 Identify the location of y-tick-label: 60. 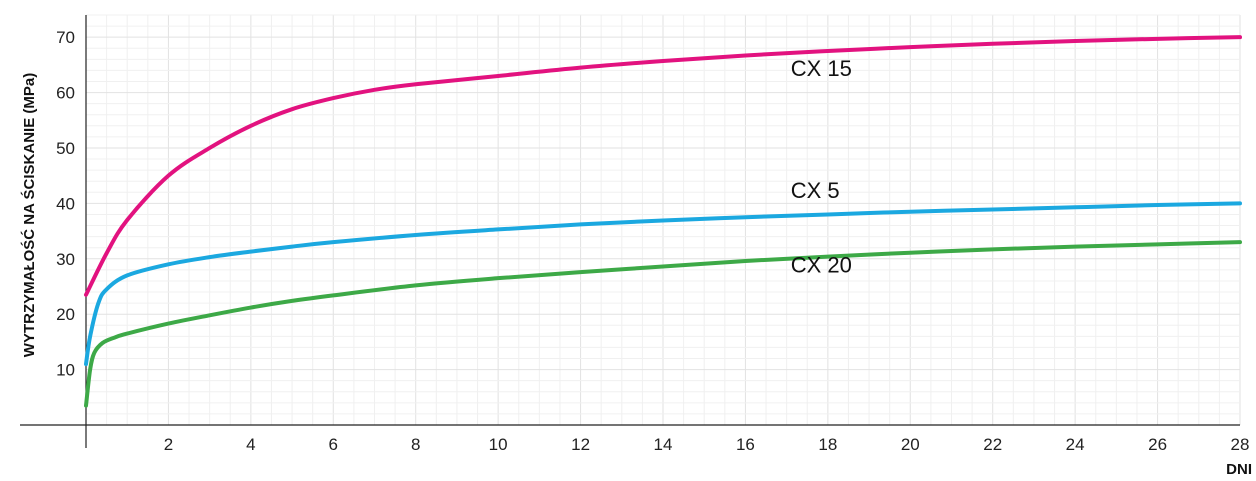
(65, 93).